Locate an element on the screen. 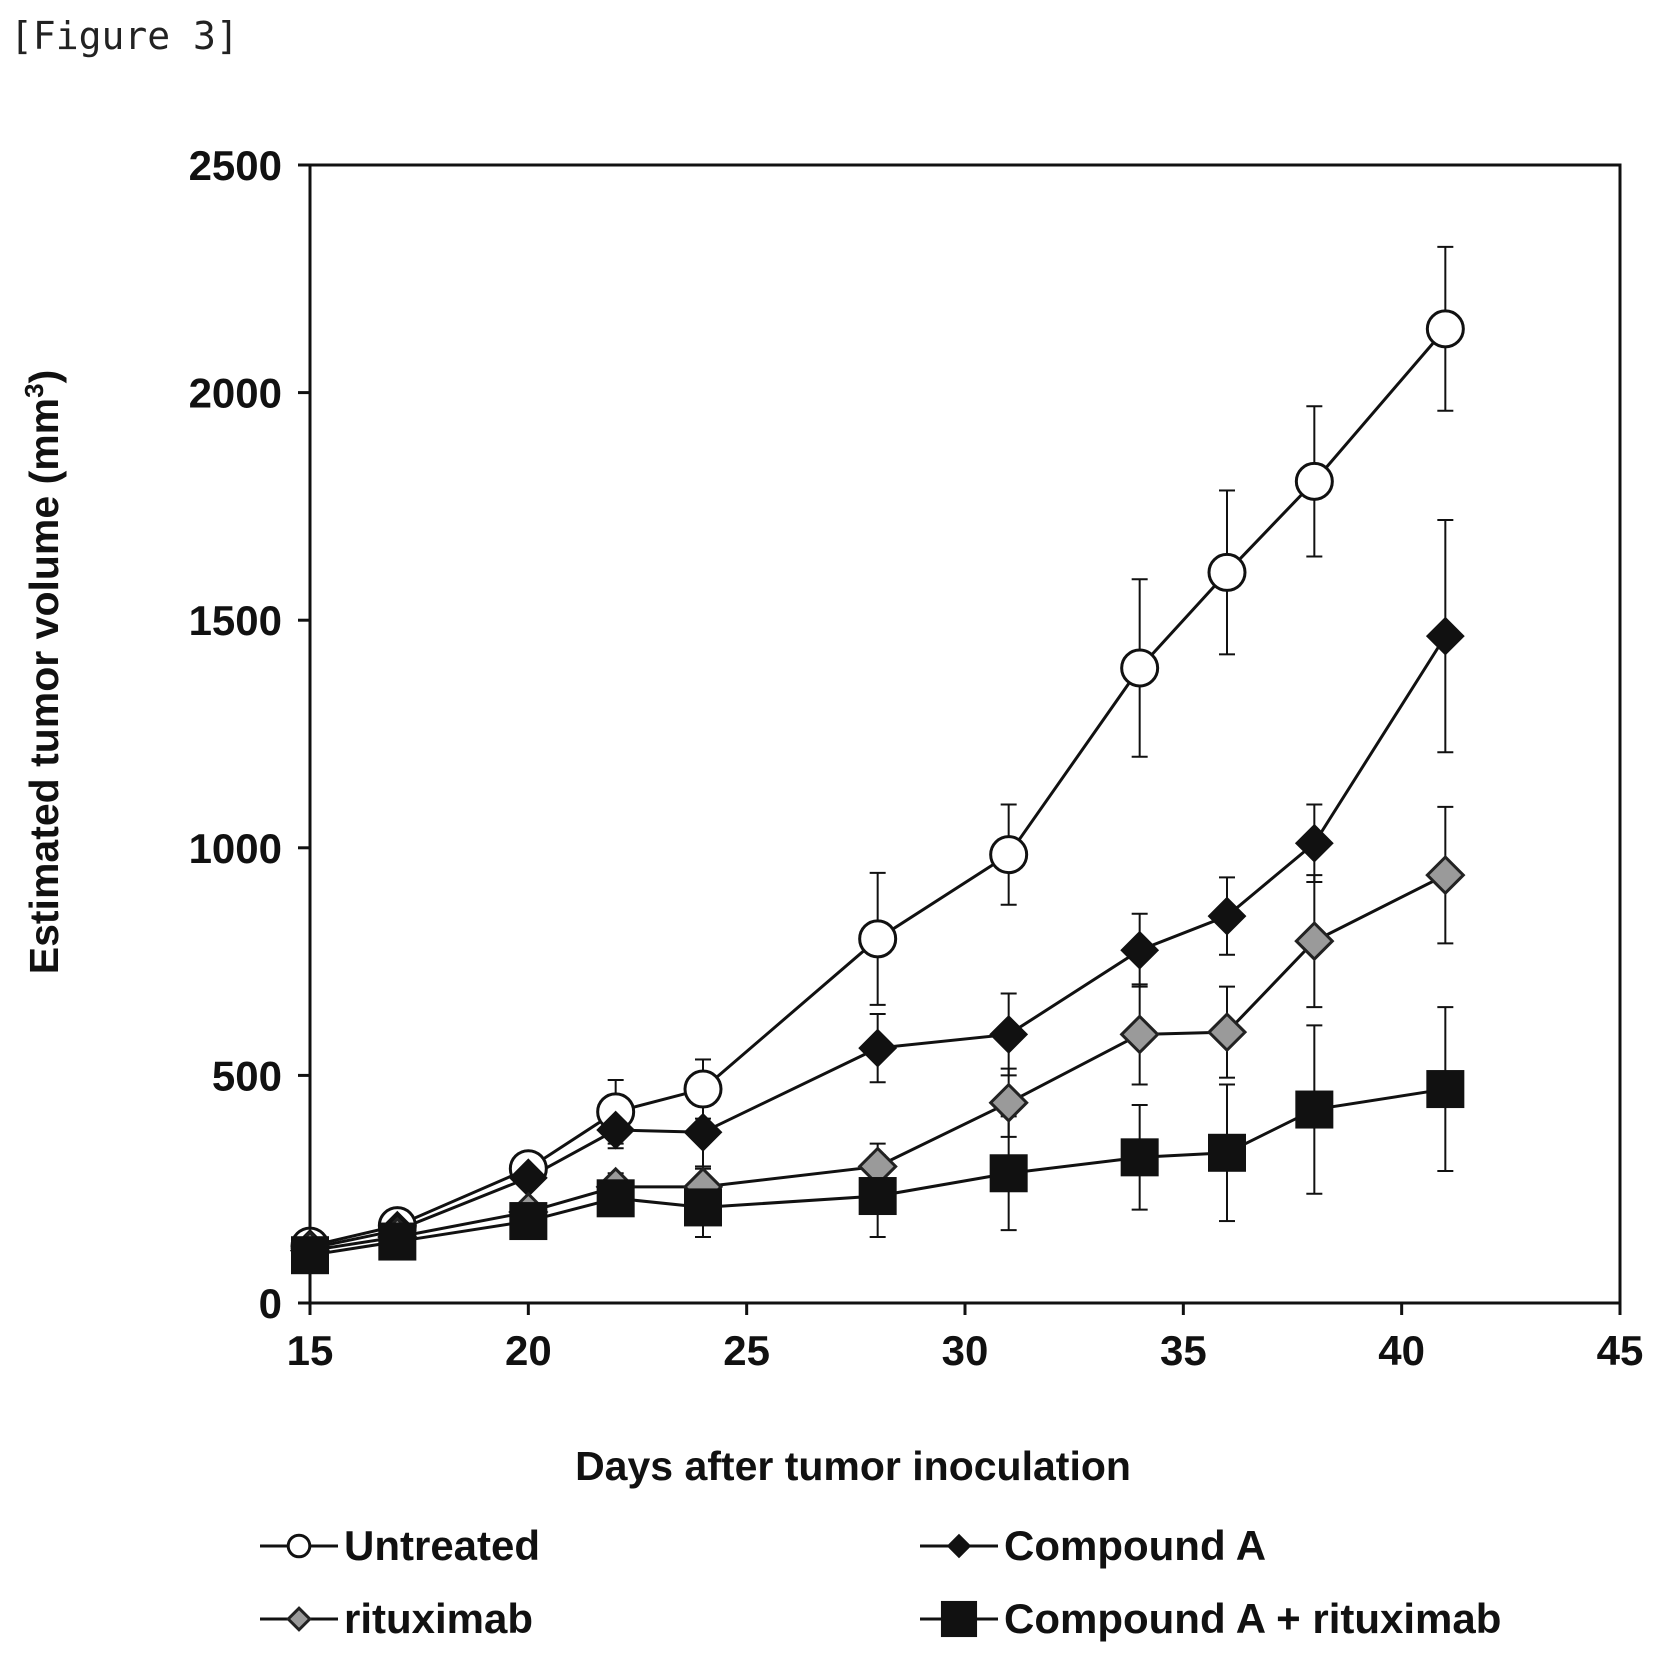 The height and width of the screenshot is (1677, 1665). y-tick-label: 500 is located at coordinates (247, 1075).